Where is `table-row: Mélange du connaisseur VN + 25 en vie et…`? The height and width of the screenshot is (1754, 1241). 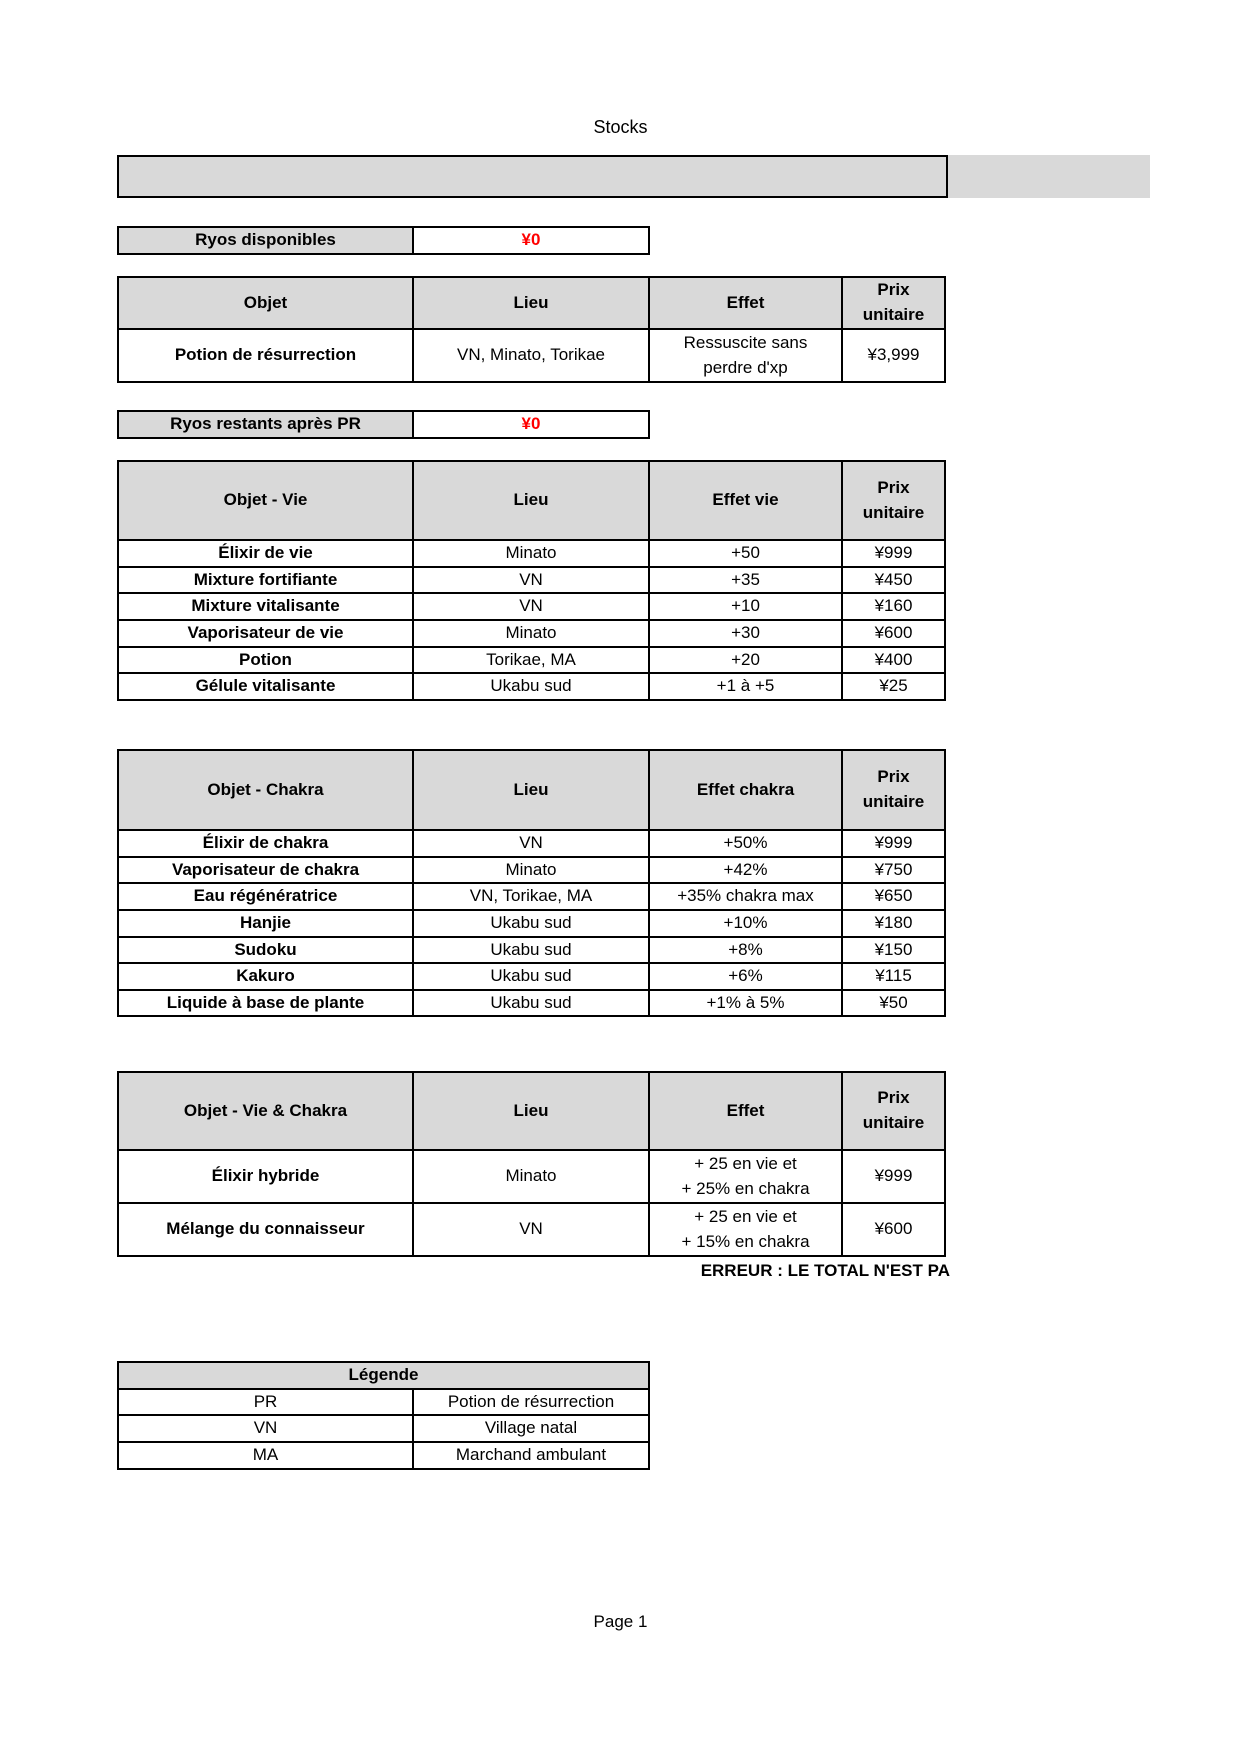
table-row: Mélange du connaisseur VN + 25 en vie et… is located at coordinates (531, 1229).